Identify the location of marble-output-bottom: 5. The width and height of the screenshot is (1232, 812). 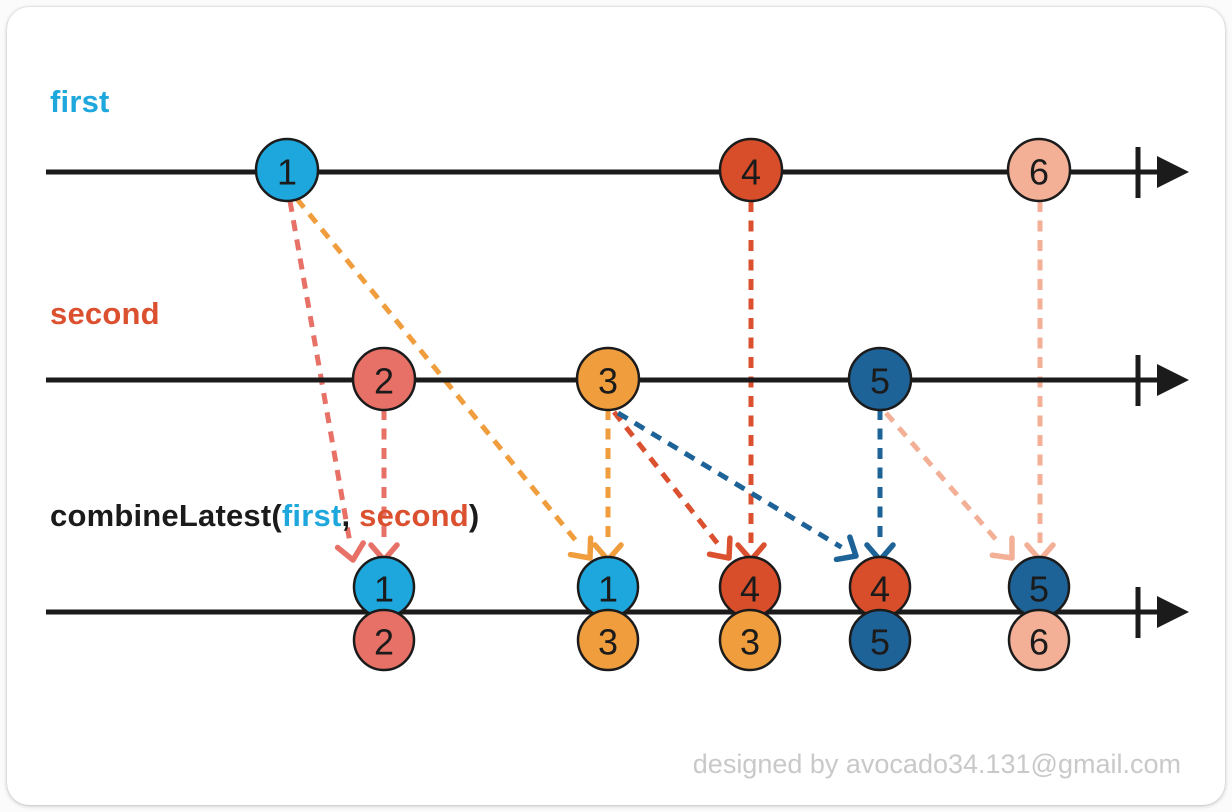
(880, 640).